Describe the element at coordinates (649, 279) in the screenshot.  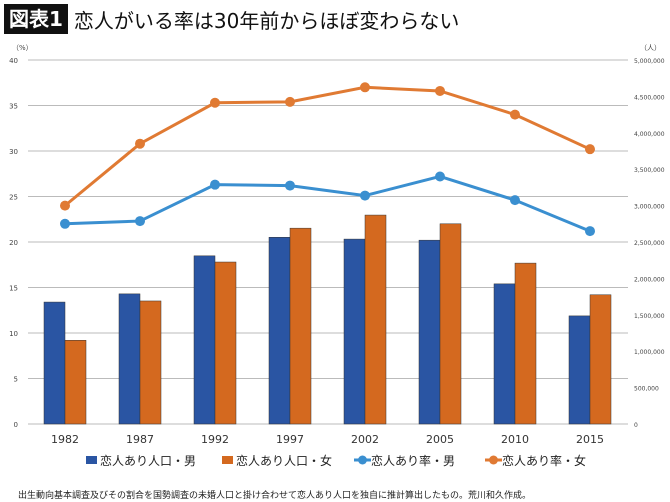
I see `right-tick-label: 2,000,000` at that location.